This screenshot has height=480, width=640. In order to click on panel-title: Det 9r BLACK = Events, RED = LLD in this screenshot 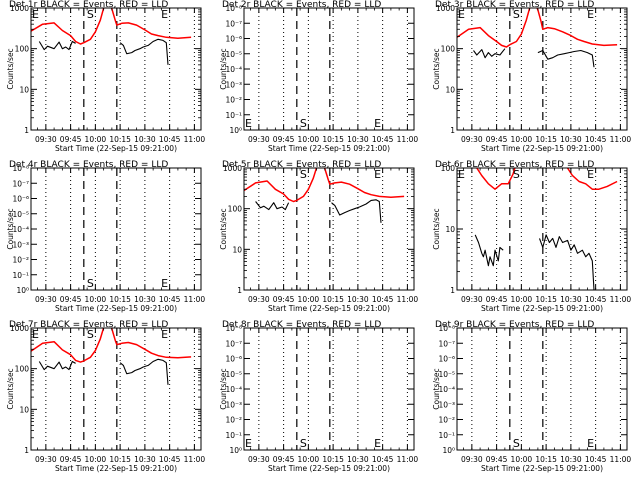, I will do `click(514, 325)`.